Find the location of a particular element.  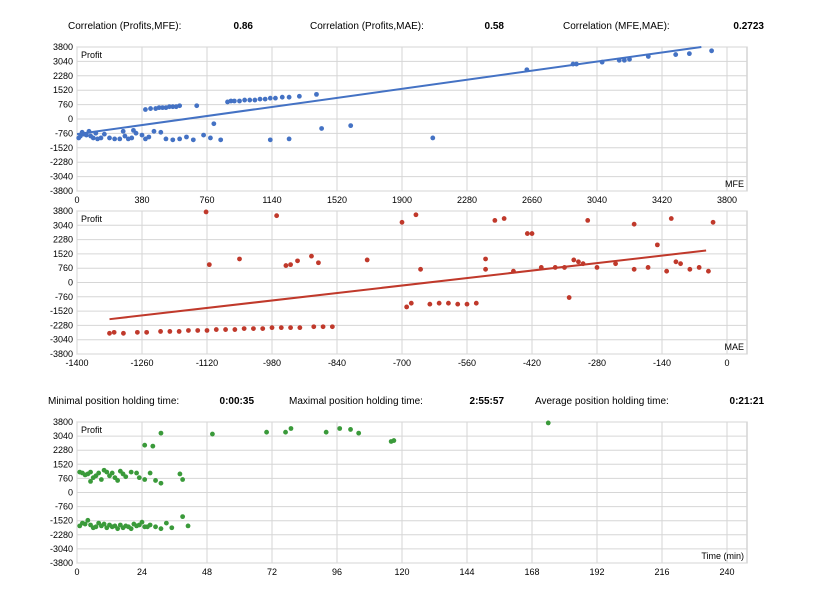

mfe-y-tick-label: 760 is located at coordinates (65, 105).